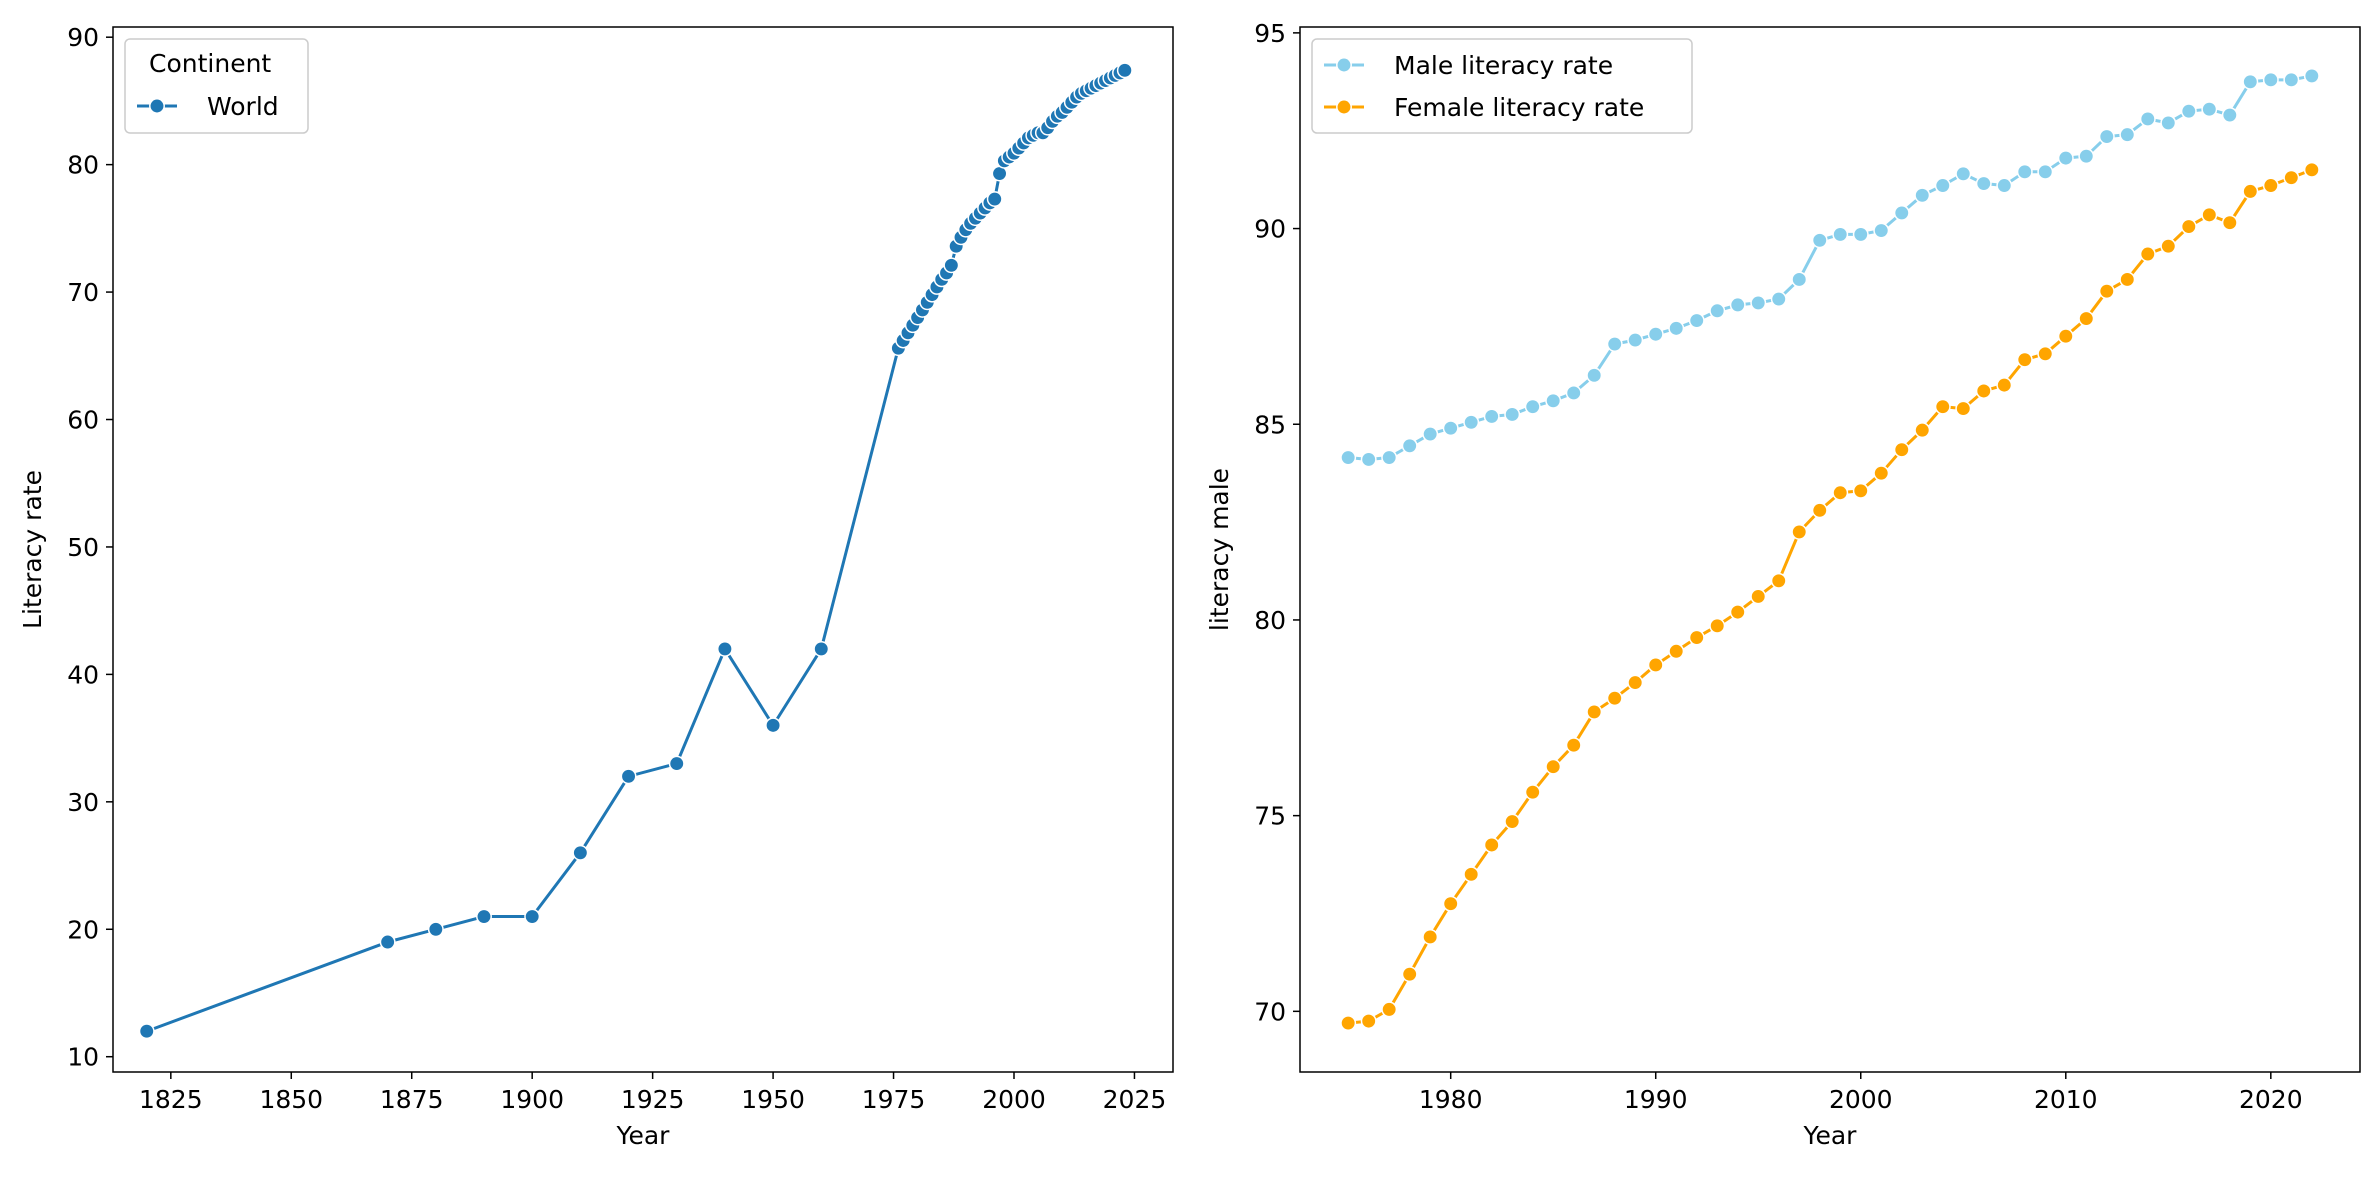 The width and height of the screenshot is (2380, 1179). Describe the element at coordinates (171, 1099) in the screenshot. I see `x-tick-label: 1825` at that location.